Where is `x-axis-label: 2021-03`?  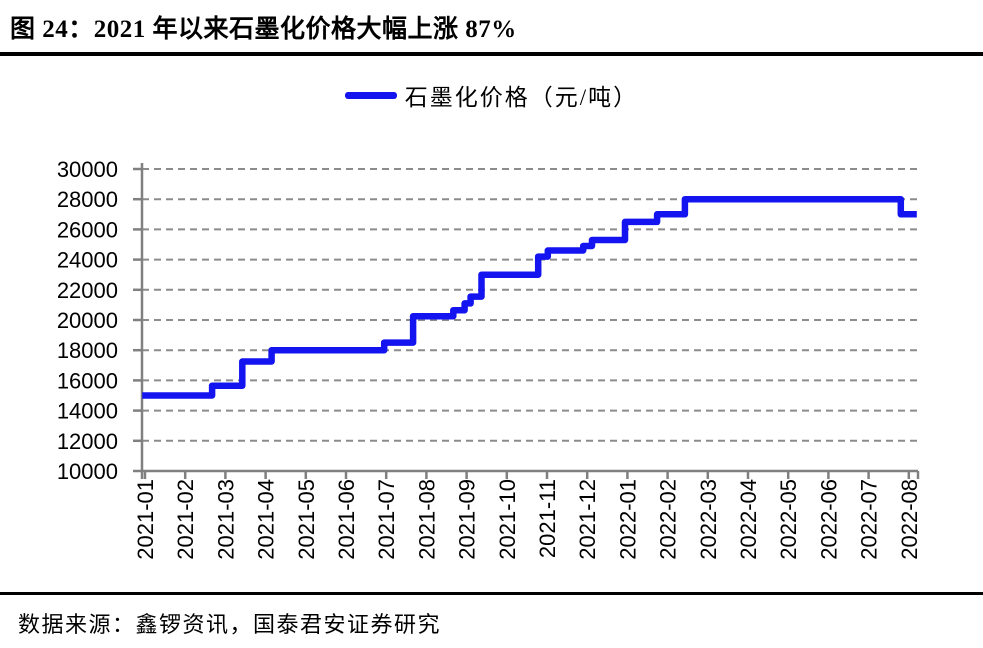
x-axis-label: 2021-03 is located at coordinates (225, 519).